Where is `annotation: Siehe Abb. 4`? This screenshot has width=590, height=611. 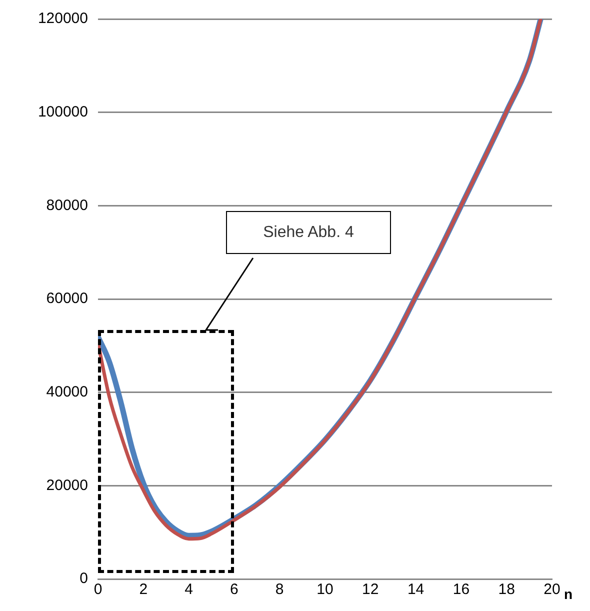 annotation: Siehe Abb. 4 is located at coordinates (308, 232).